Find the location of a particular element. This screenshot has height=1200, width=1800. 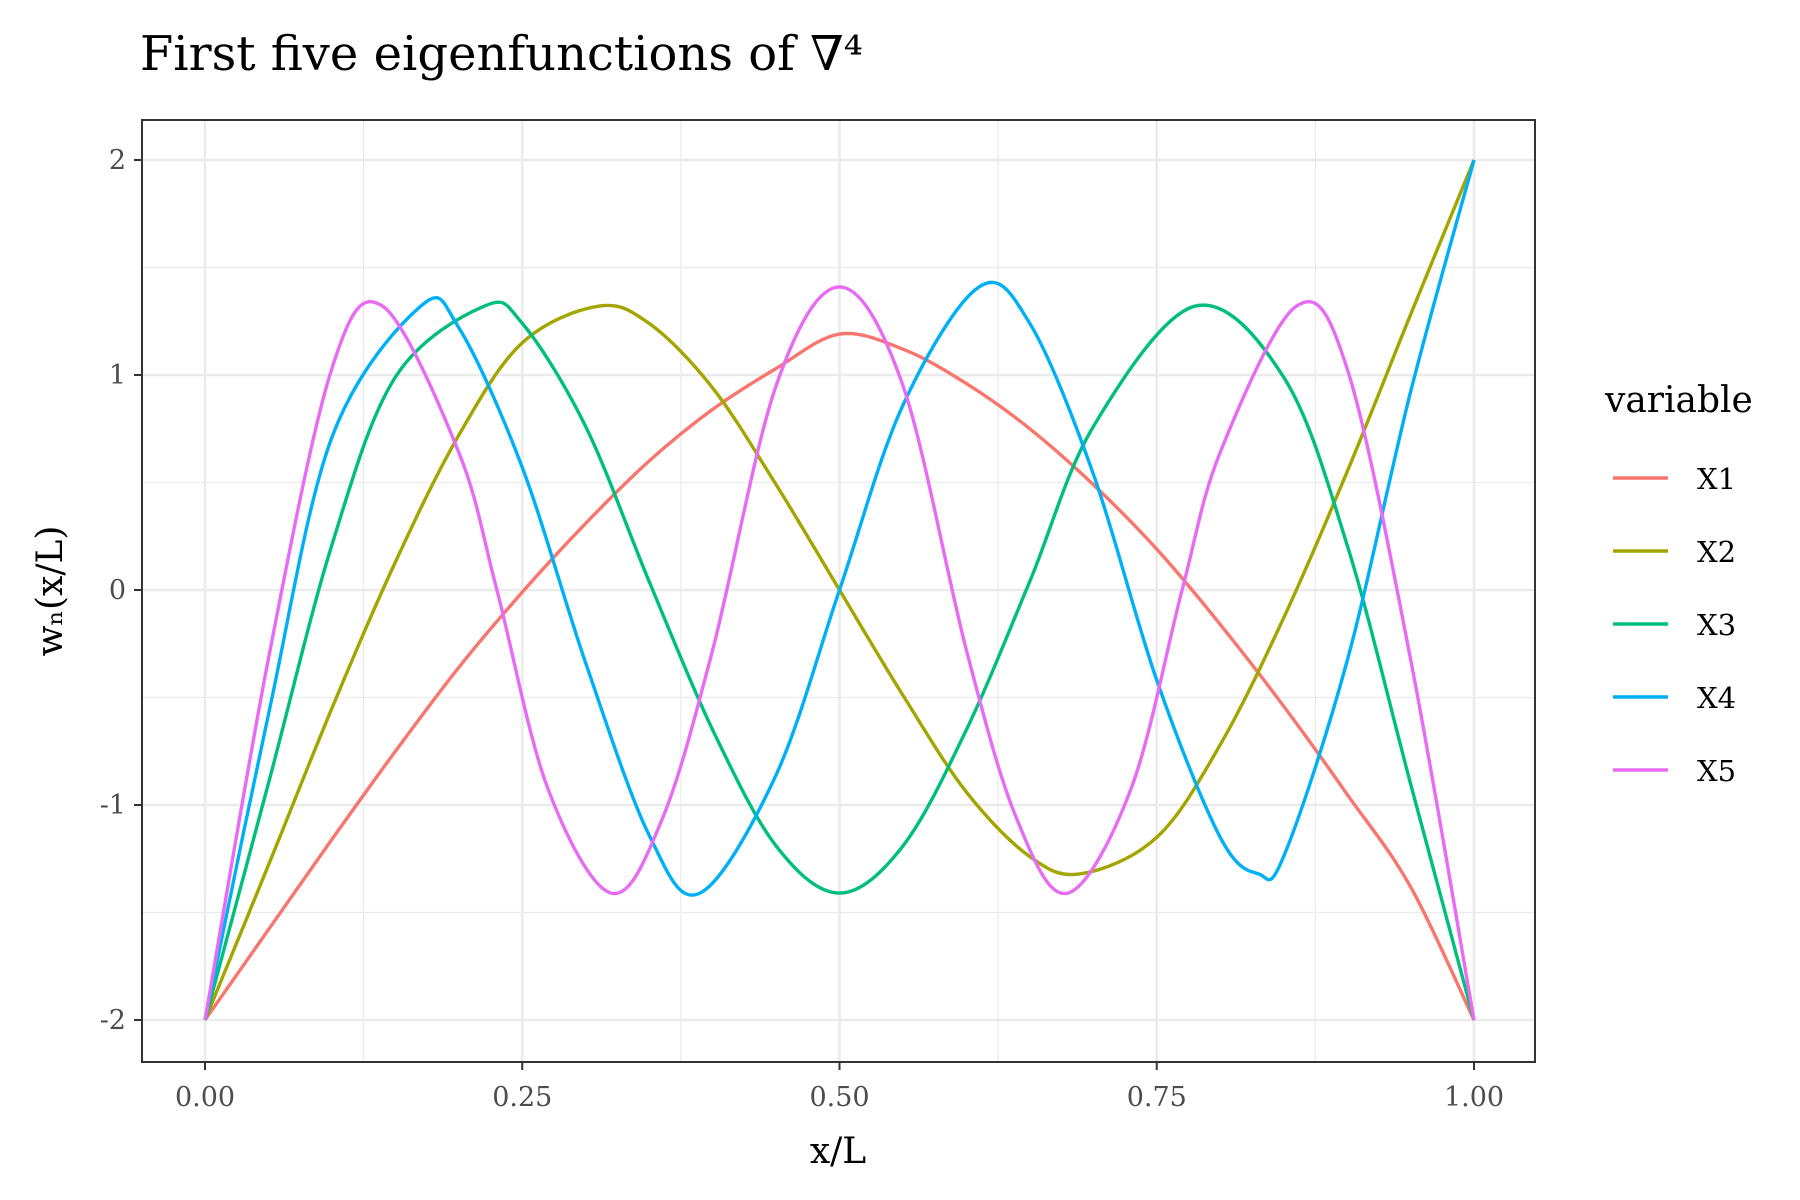

legend-label-x5: X5 is located at coordinates (1716, 771).